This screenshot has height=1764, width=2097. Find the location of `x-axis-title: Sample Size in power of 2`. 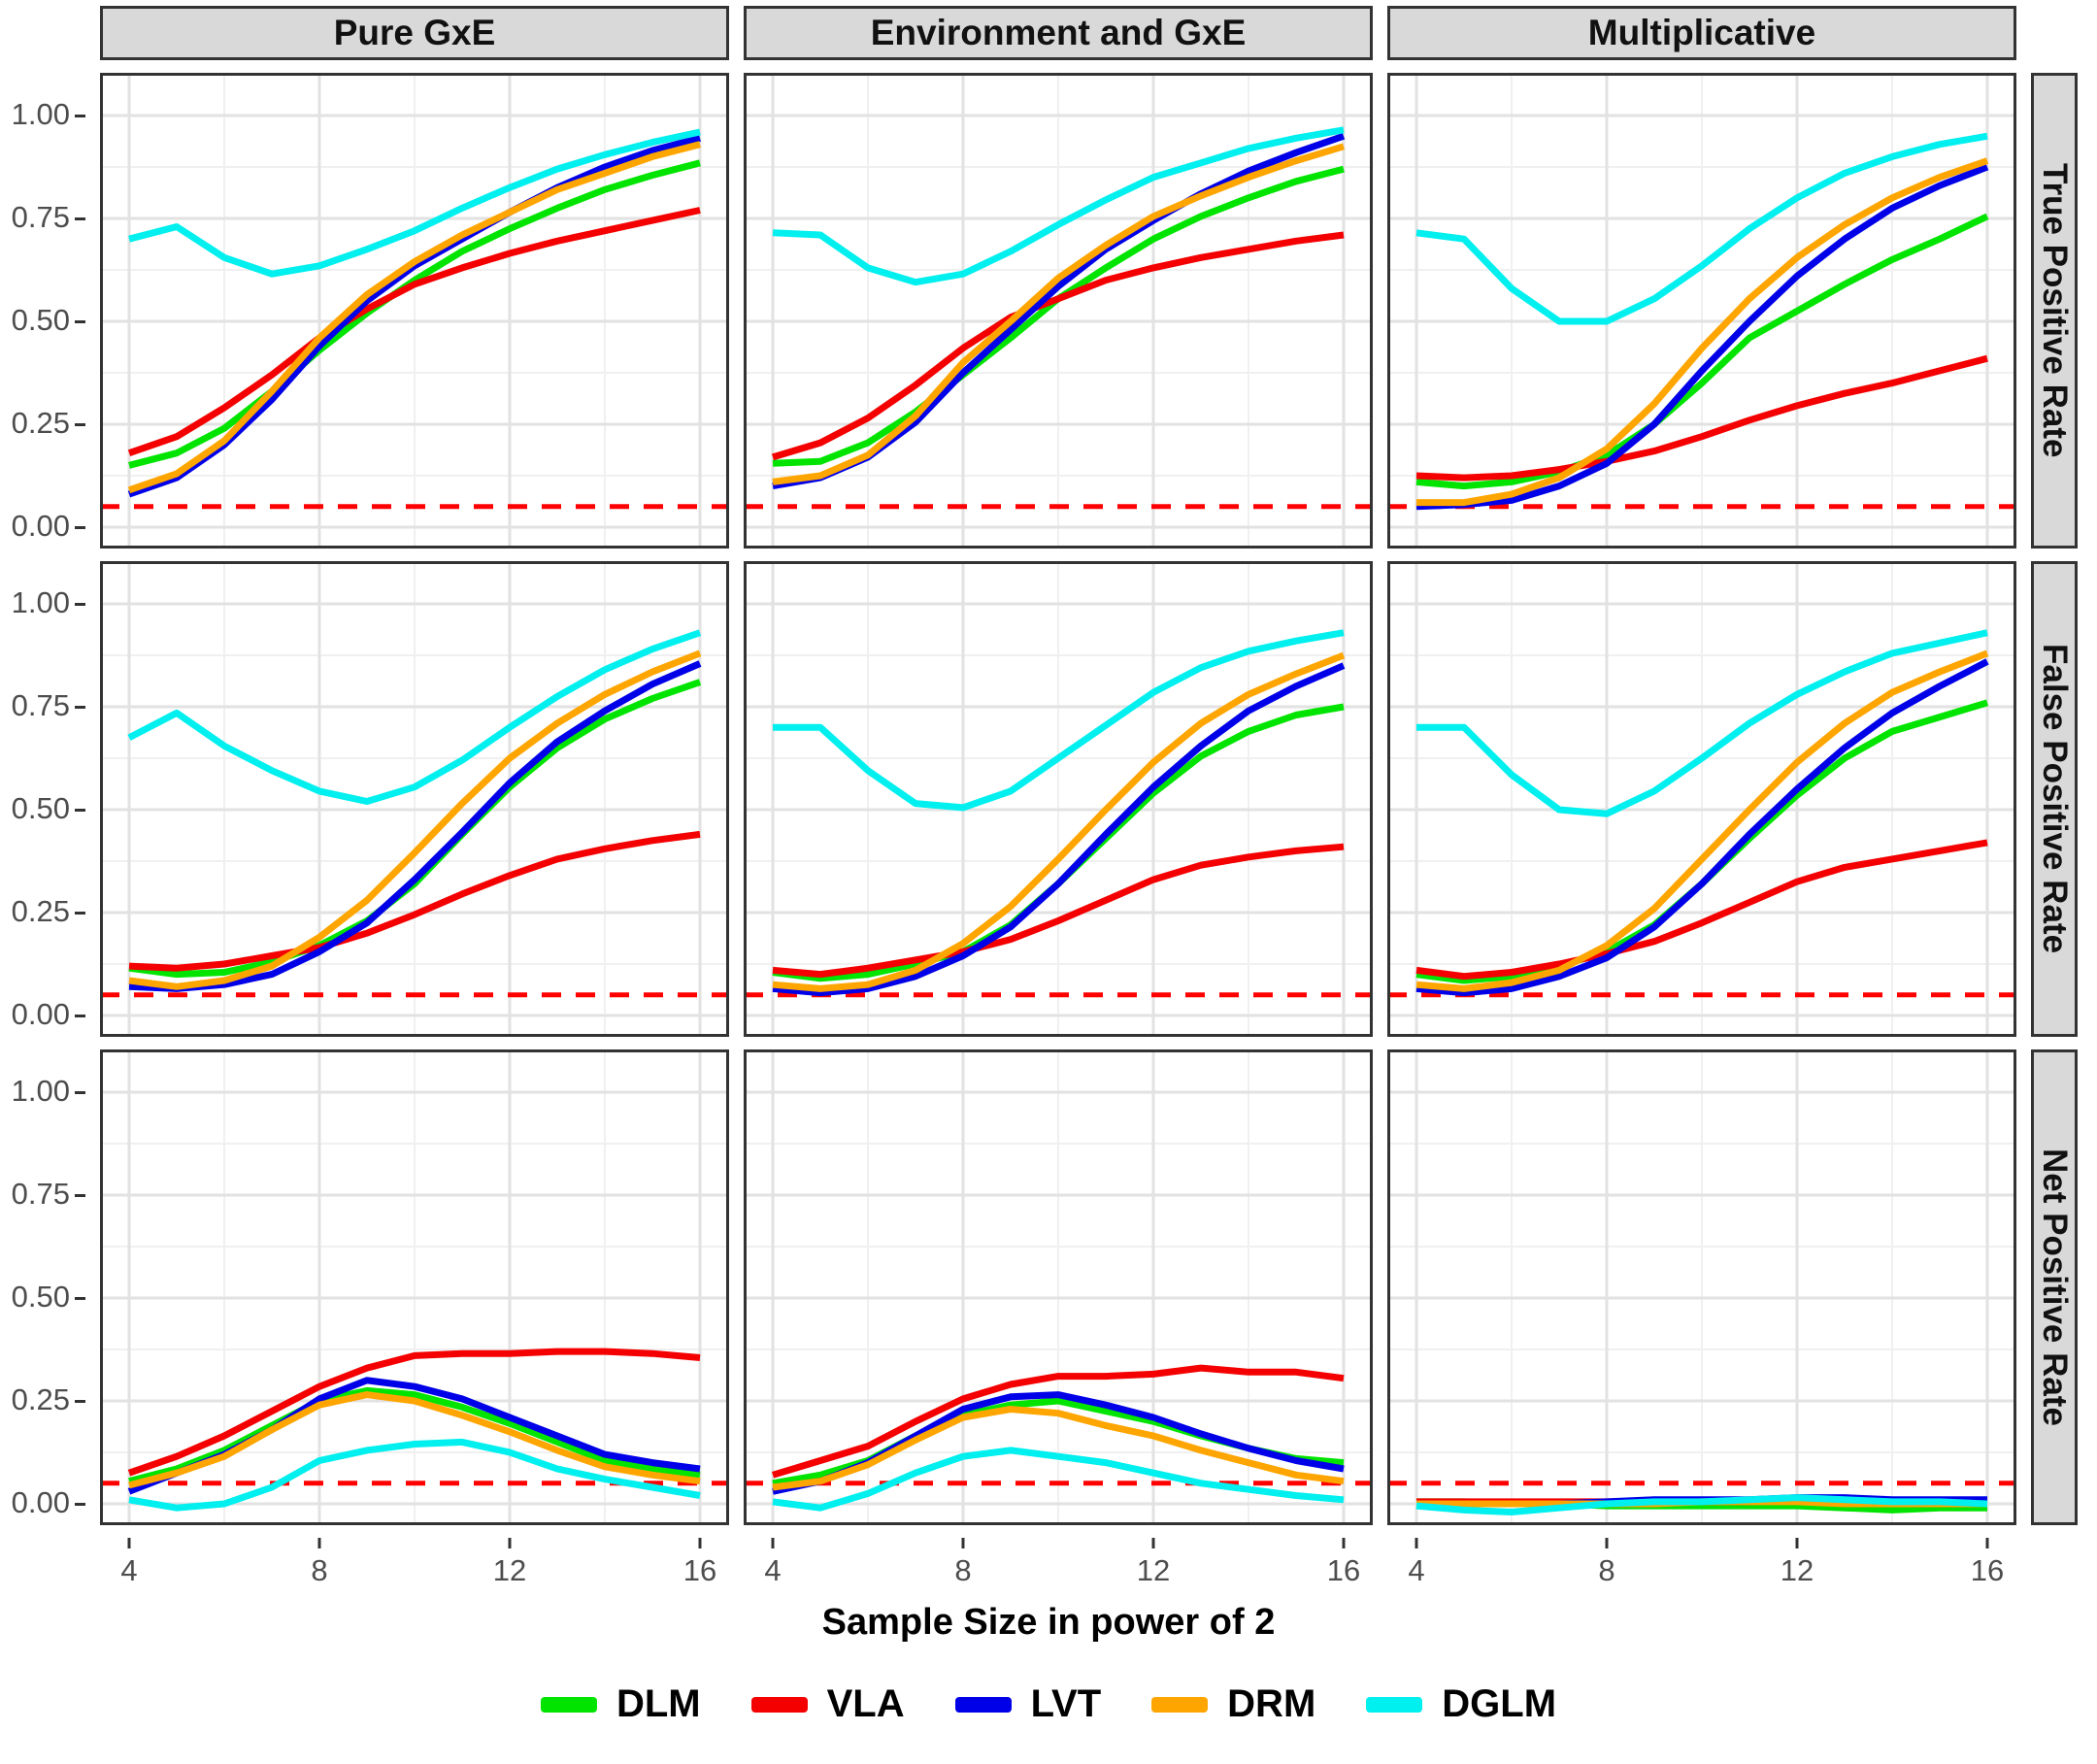

x-axis-title: Sample Size in power of 2 is located at coordinates (1048, 1622).